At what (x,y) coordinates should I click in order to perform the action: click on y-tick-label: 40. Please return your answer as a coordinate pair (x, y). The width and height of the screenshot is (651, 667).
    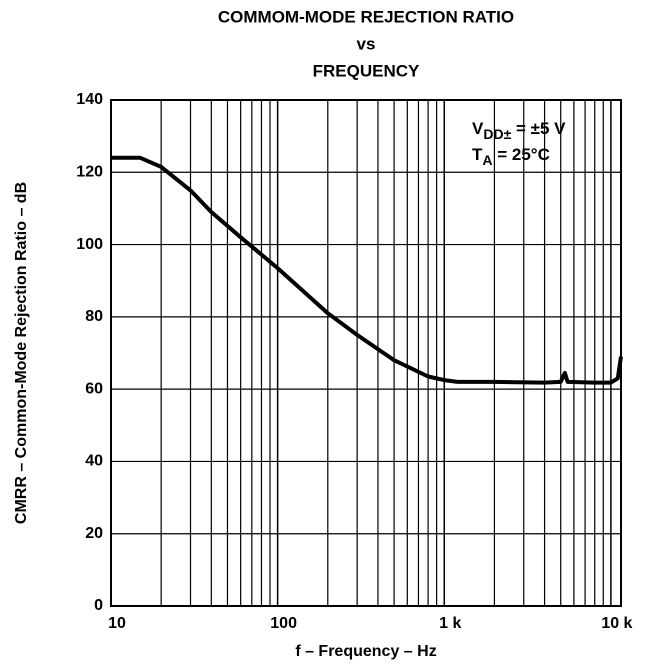
    Looking at the image, I should click on (94, 461).